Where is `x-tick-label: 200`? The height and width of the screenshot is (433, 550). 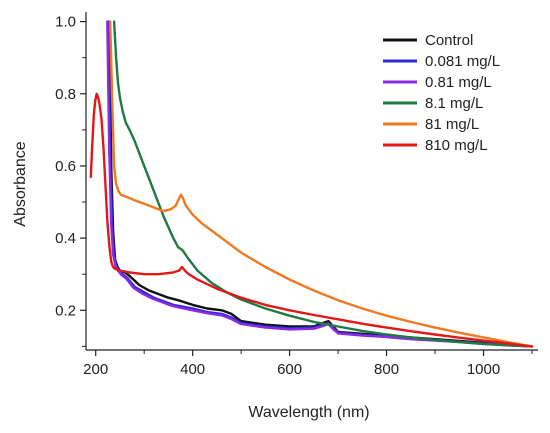
x-tick-label: 200 is located at coordinates (95, 369).